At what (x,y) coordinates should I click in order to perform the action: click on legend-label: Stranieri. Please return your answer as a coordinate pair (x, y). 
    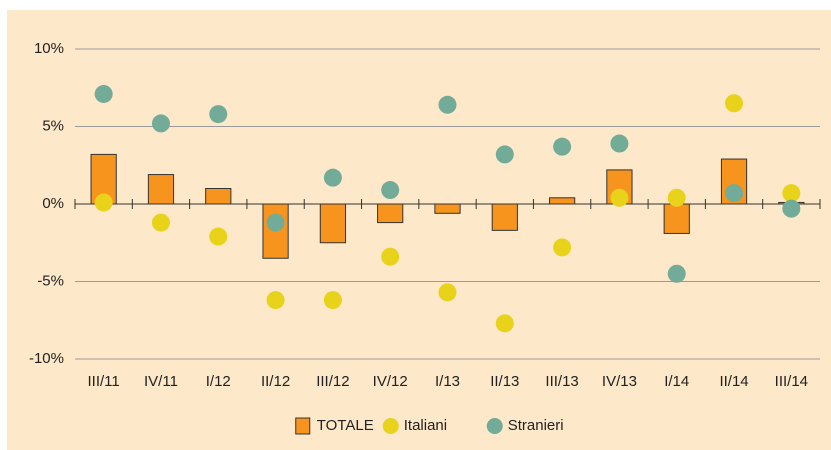
    Looking at the image, I should click on (536, 425).